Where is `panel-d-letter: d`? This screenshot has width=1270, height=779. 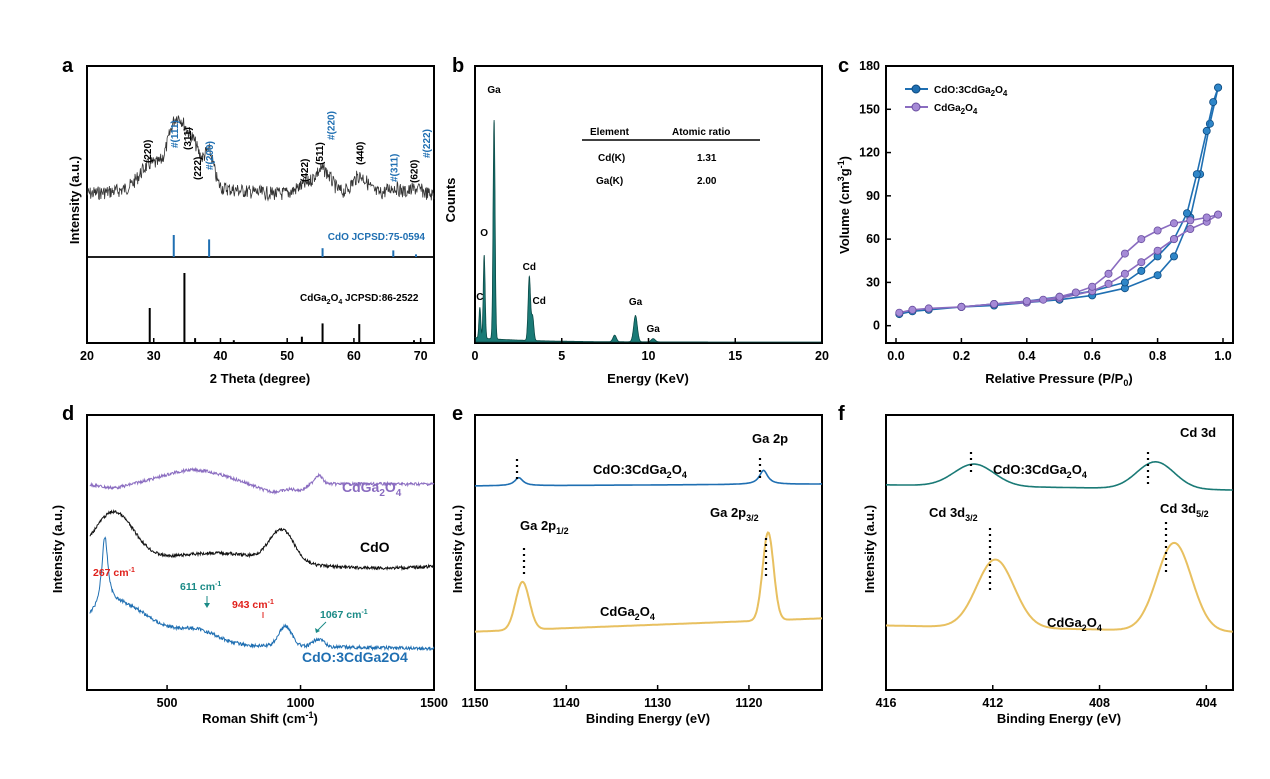
panel-d-letter: d is located at coordinates (68, 414).